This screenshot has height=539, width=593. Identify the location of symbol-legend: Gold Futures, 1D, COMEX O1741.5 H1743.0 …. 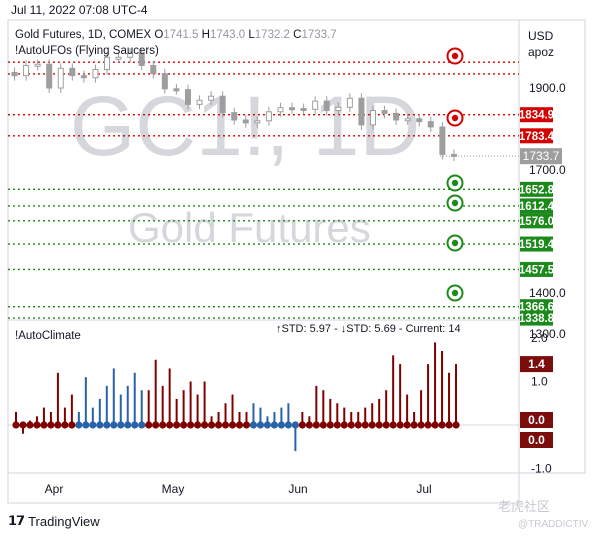
(176, 35).